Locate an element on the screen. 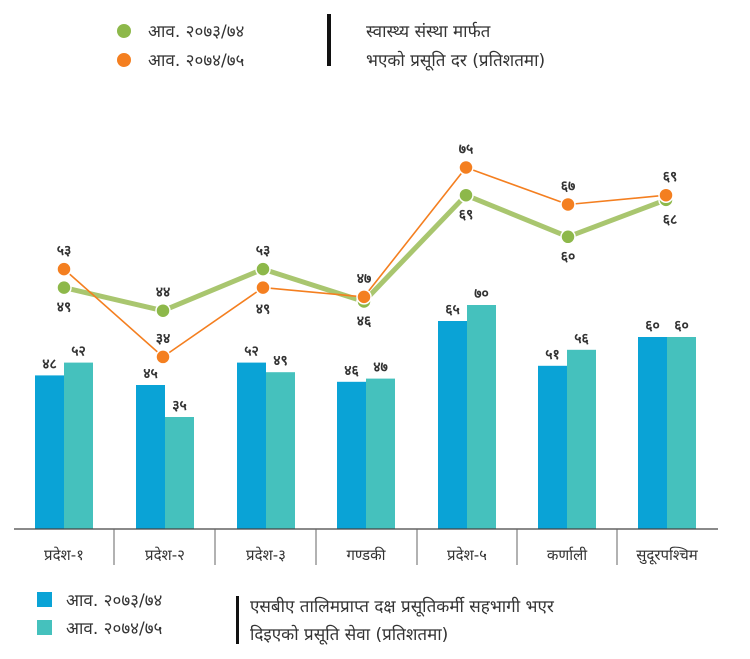 This screenshot has width=750, height=659. x-tick-label: प्रदेश-३ is located at coordinates (266, 555).